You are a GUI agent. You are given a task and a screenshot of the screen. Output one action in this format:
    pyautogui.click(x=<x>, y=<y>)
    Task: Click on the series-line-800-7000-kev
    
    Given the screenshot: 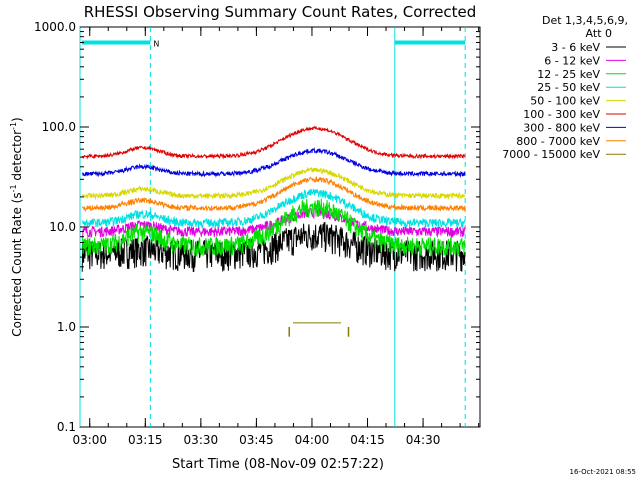 What is the action you would take?
    pyautogui.click(x=273, y=194)
    